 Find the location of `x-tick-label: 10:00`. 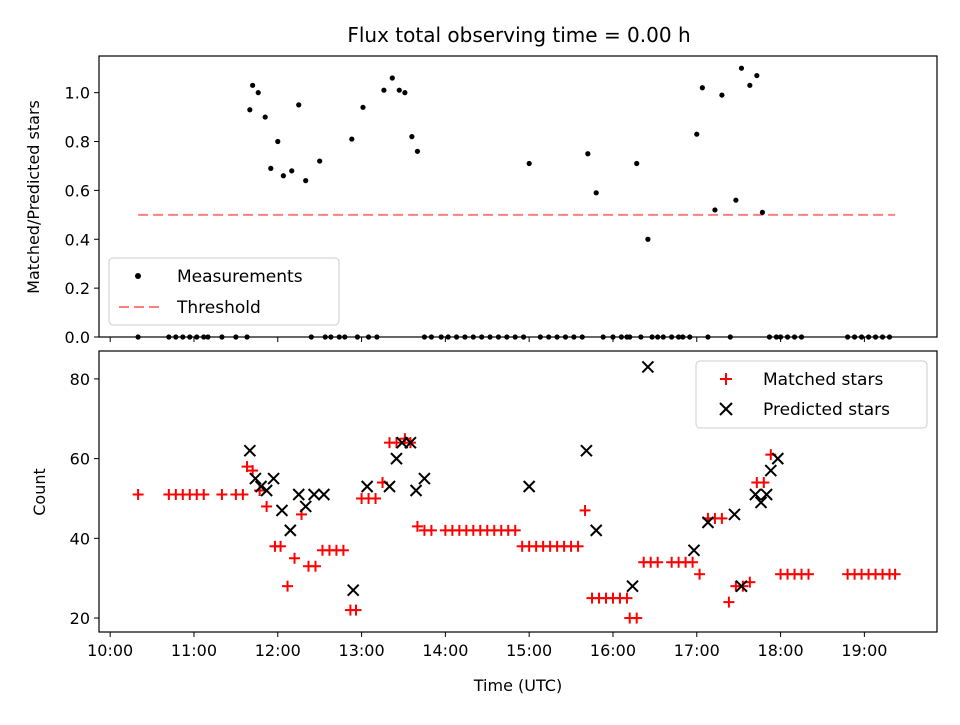

x-tick-label: 10:00 is located at coordinates (110, 650).